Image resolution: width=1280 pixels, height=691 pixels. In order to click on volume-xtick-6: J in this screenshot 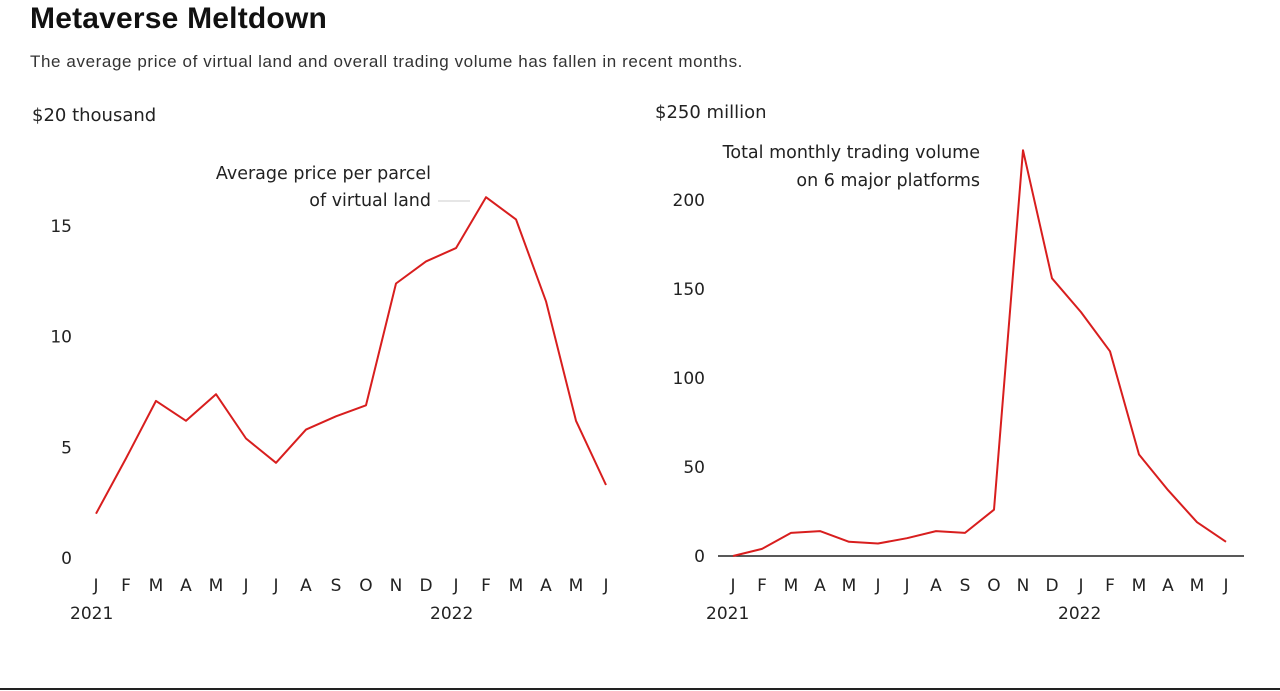, I will do `click(906, 586)`.